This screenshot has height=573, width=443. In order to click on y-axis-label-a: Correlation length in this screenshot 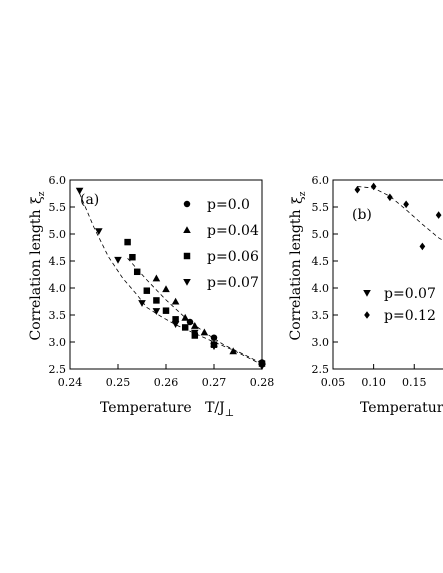, I will do `click(36, 274)`.